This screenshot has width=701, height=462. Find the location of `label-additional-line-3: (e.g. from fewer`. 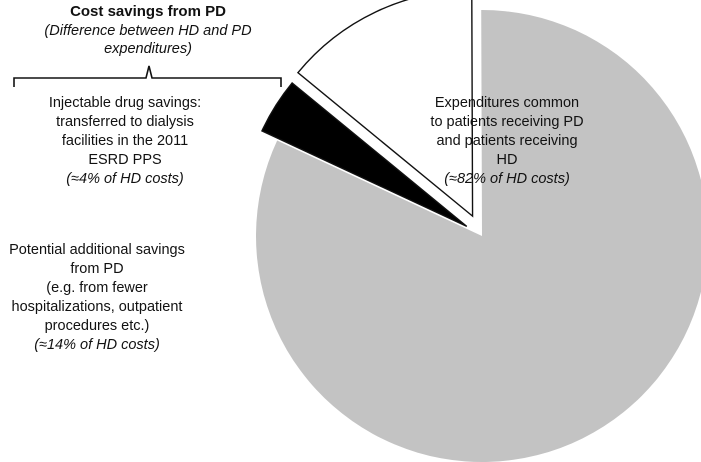

label-additional-line-3: (e.g. from fewer is located at coordinates (97, 288).